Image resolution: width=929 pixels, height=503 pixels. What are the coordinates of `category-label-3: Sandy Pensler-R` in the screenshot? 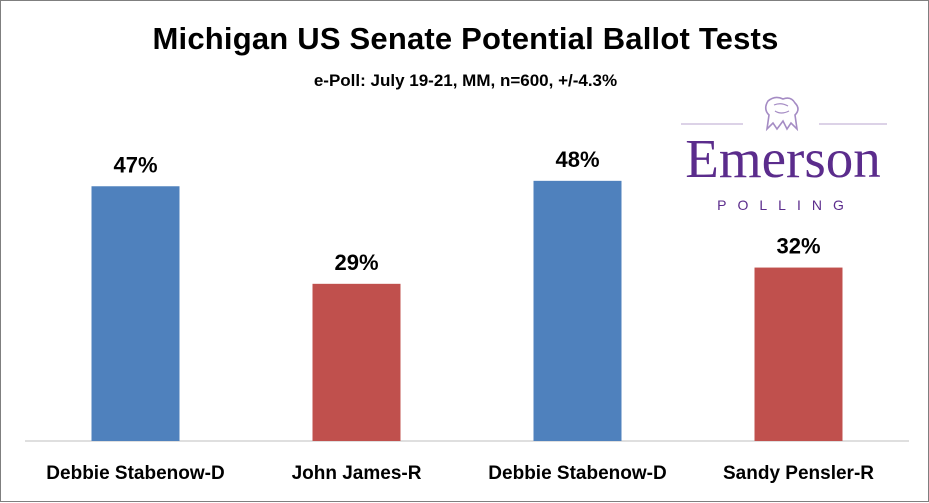 It's located at (798, 473).